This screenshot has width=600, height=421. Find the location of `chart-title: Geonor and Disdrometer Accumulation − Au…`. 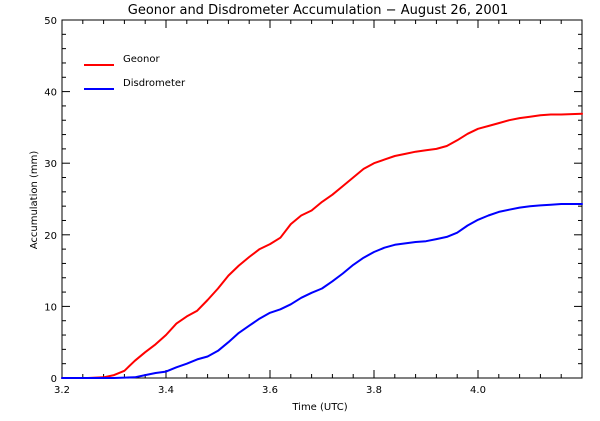

chart-title: Geonor and Disdrometer Accumulation − Au… is located at coordinates (318, 10).